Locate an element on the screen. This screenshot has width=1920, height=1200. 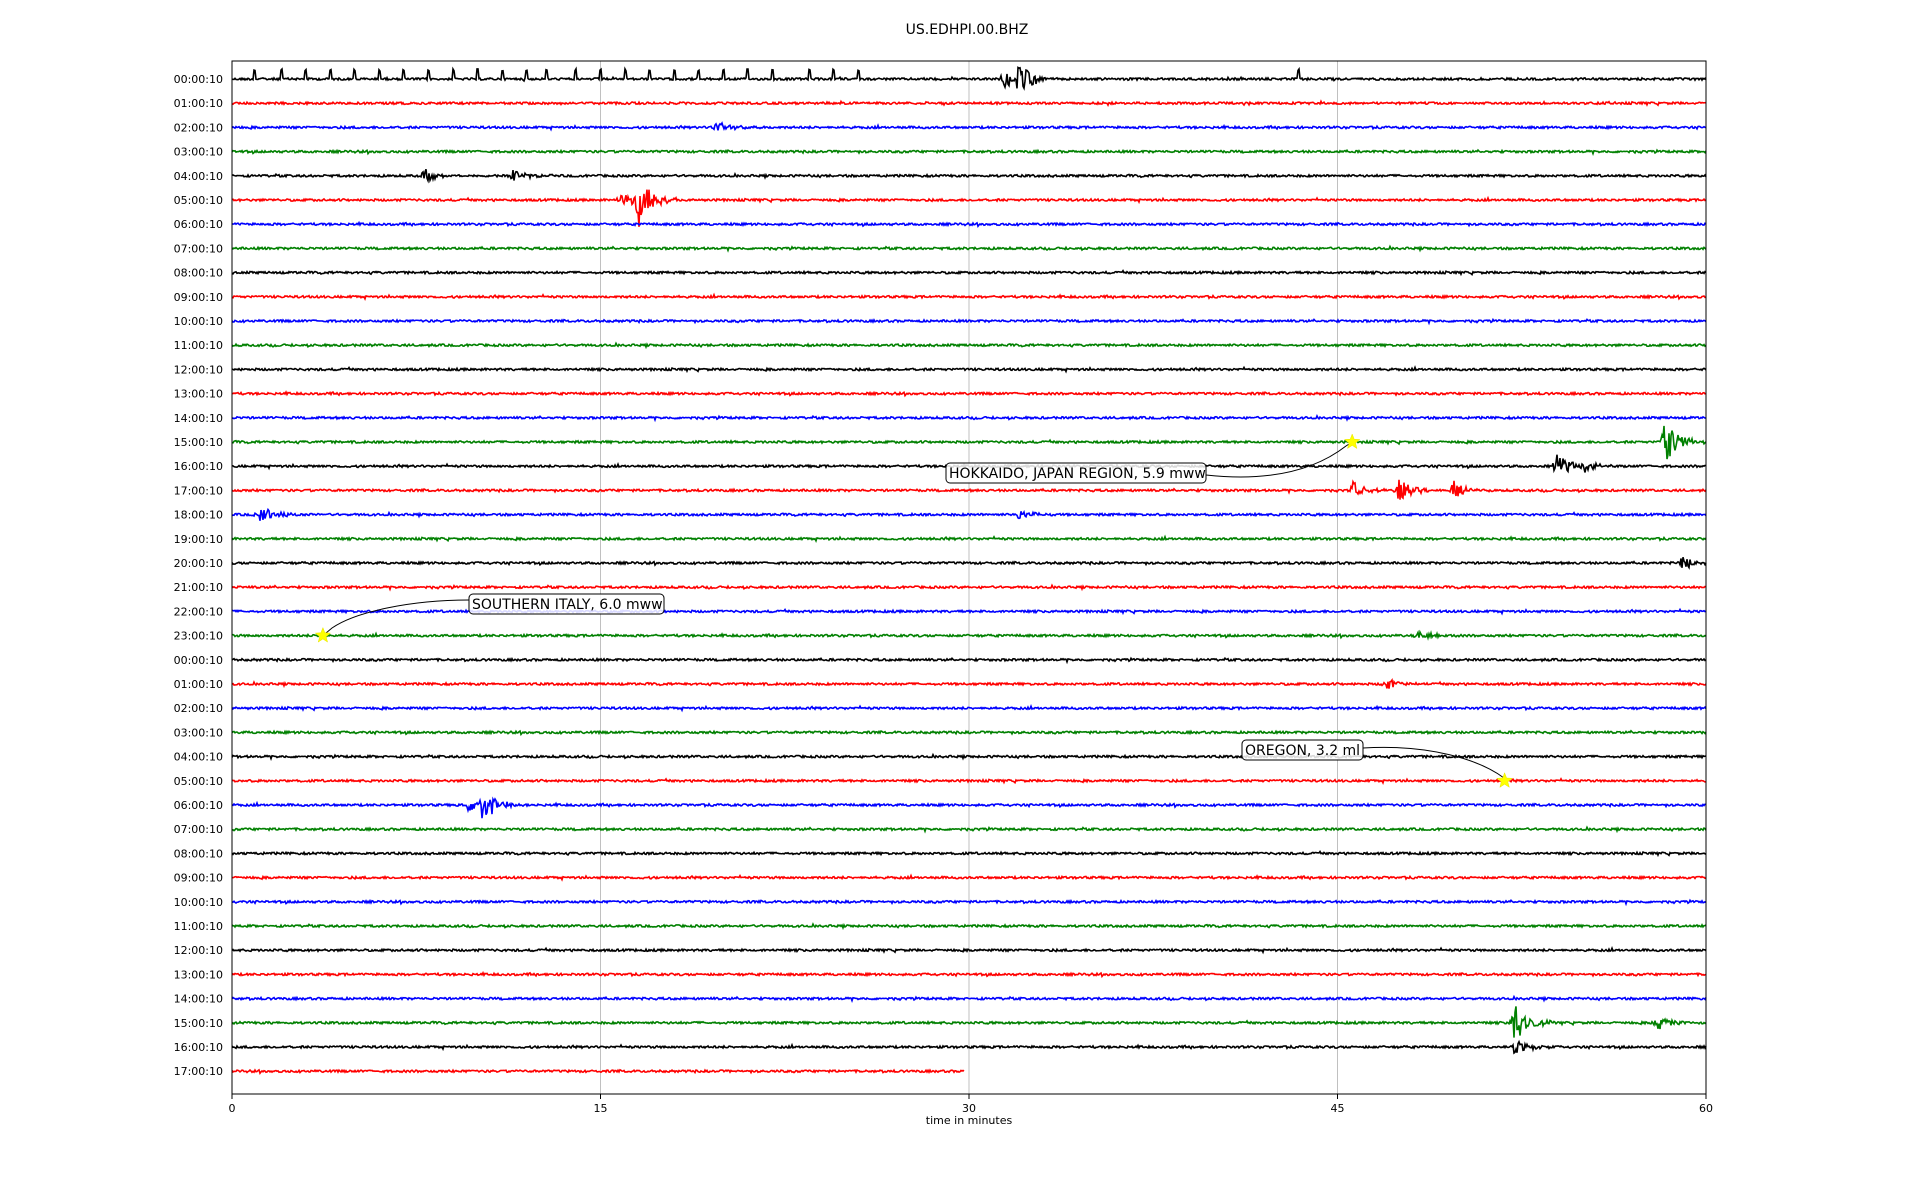
row-label: 20:00:10 is located at coordinates (198, 563).